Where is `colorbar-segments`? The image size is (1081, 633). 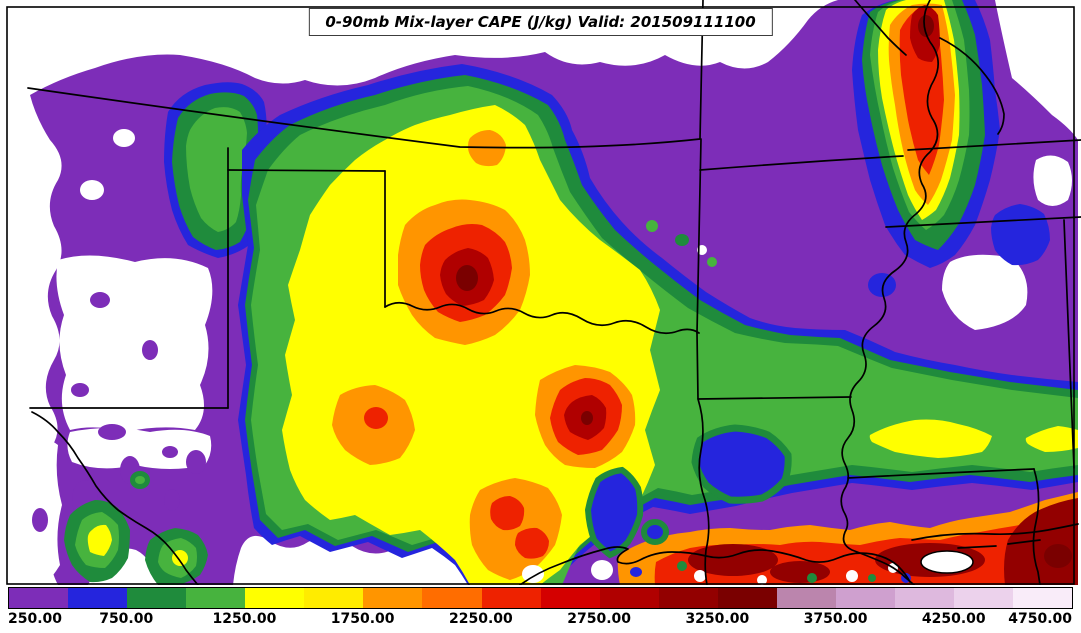 colorbar-segments is located at coordinates (541, 598).